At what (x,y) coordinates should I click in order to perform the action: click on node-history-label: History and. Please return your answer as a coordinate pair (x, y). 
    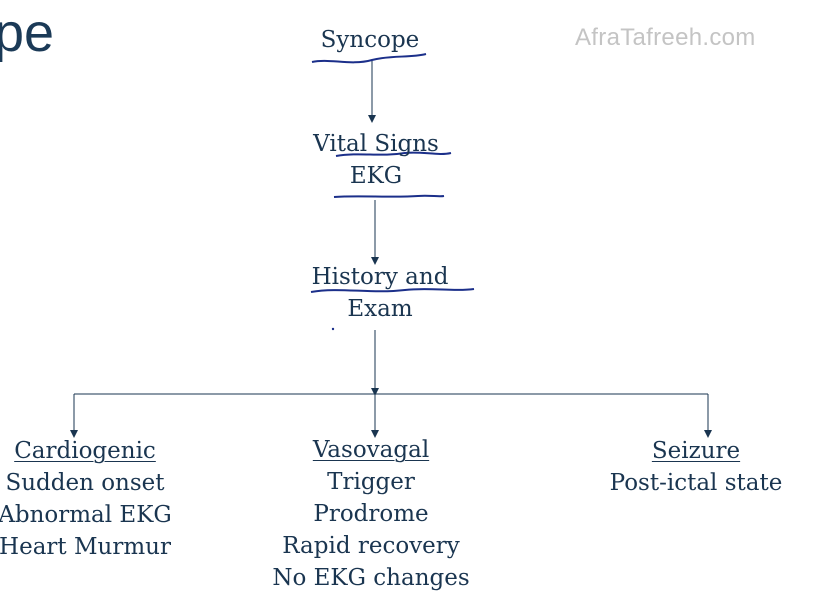
    Looking at the image, I should click on (380, 277).